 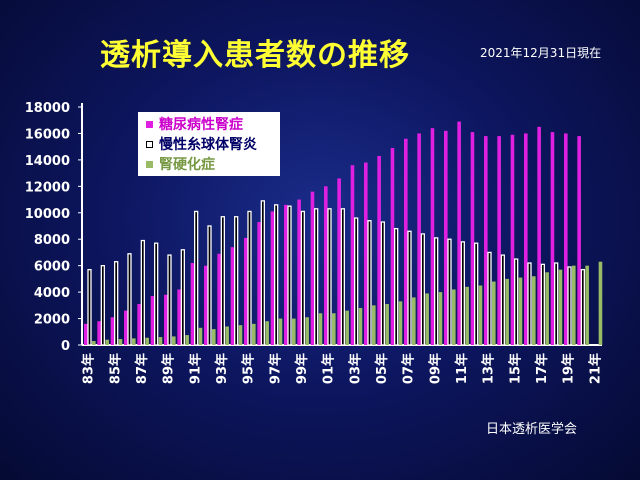 I want to click on legend-label-glomerulonephritis: 慢性糸球体腎炎, so click(x=208, y=145).